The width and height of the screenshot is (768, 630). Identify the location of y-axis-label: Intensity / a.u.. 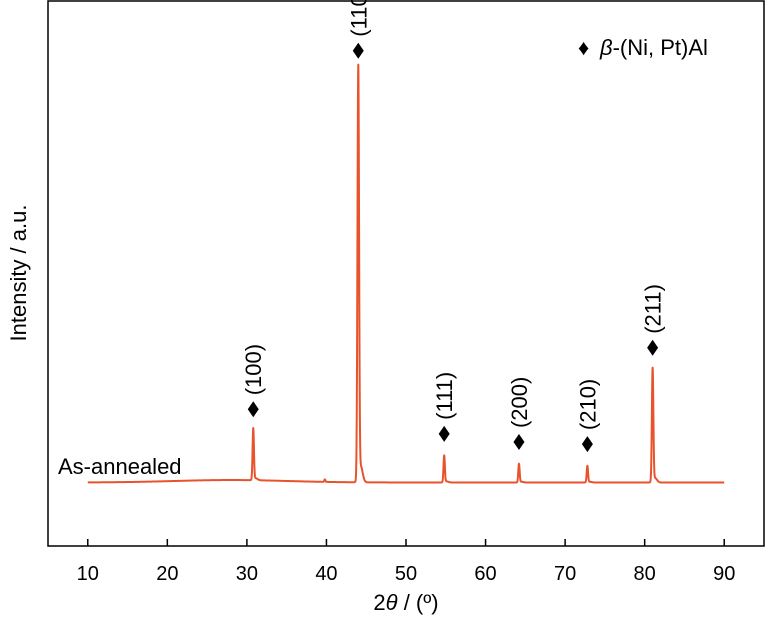
(18, 273).